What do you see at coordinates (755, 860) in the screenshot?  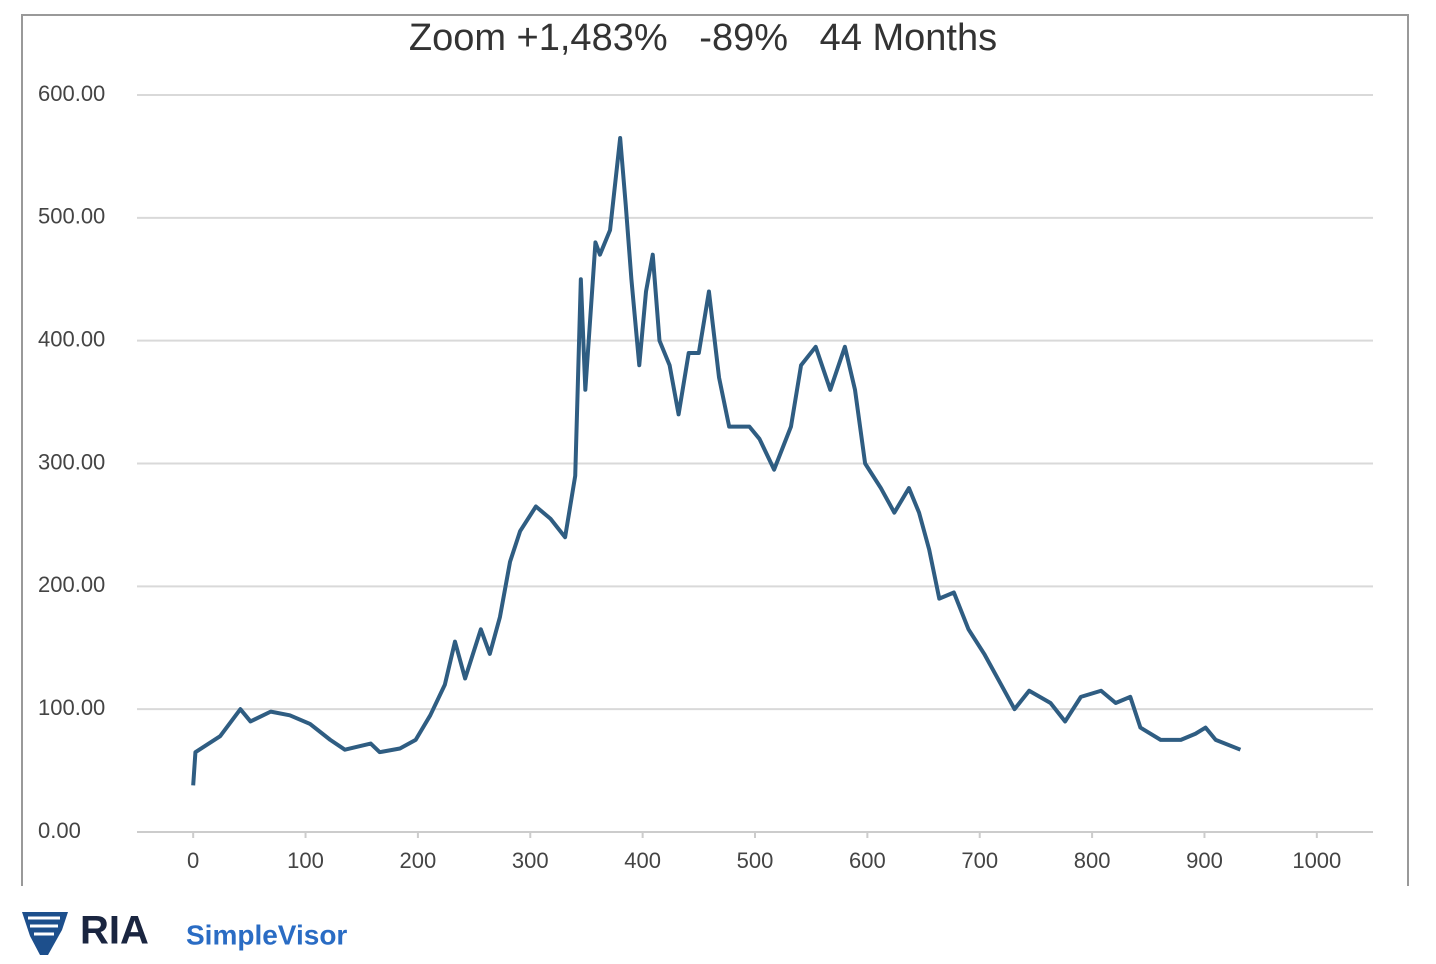 I see `x-tick-label: 500` at bounding box center [755, 860].